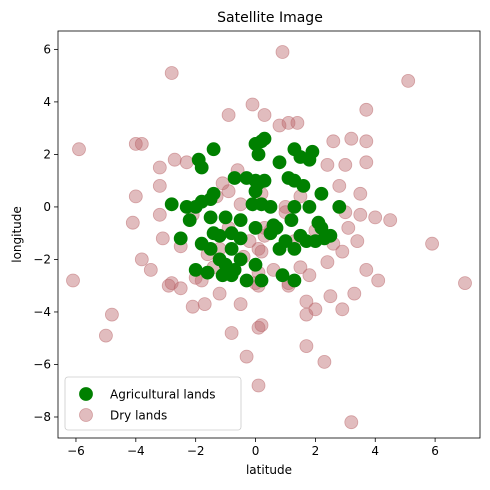 The width and height of the screenshot is (490, 490). Describe the element at coordinates (76, 451) in the screenshot. I see `x-tick-label: −6` at that location.